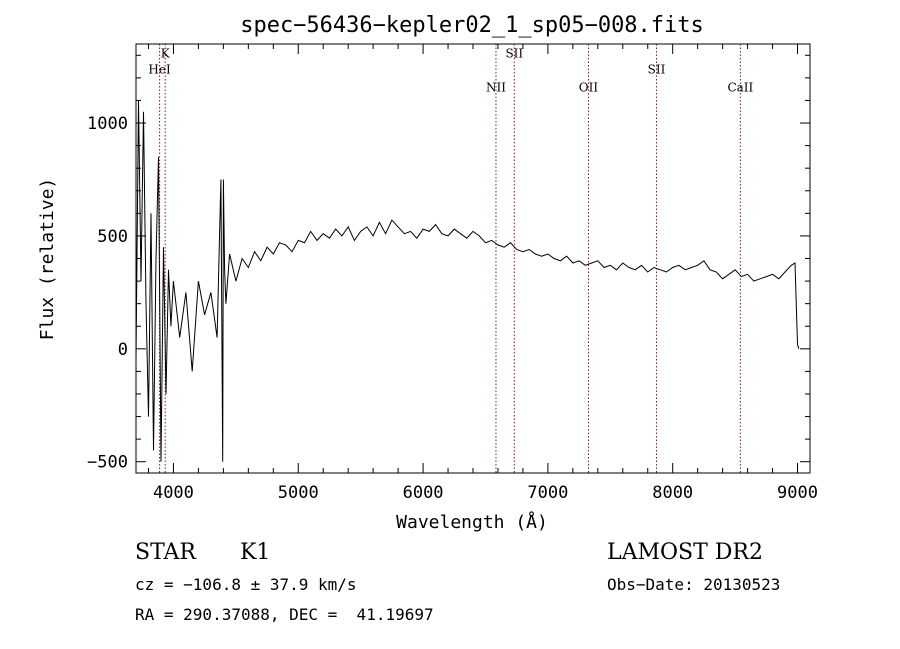 Image resolution: width=900 pixels, height=649 pixels. Describe the element at coordinates (255, 552) in the screenshot. I see `subclass: K1` at that location.